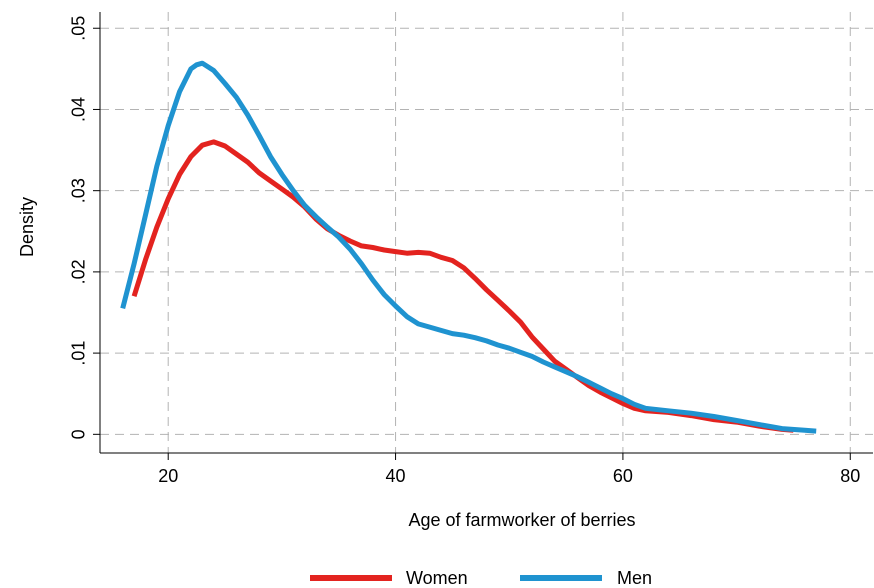  I want to click on x-tick-label: 20, so click(168, 476).